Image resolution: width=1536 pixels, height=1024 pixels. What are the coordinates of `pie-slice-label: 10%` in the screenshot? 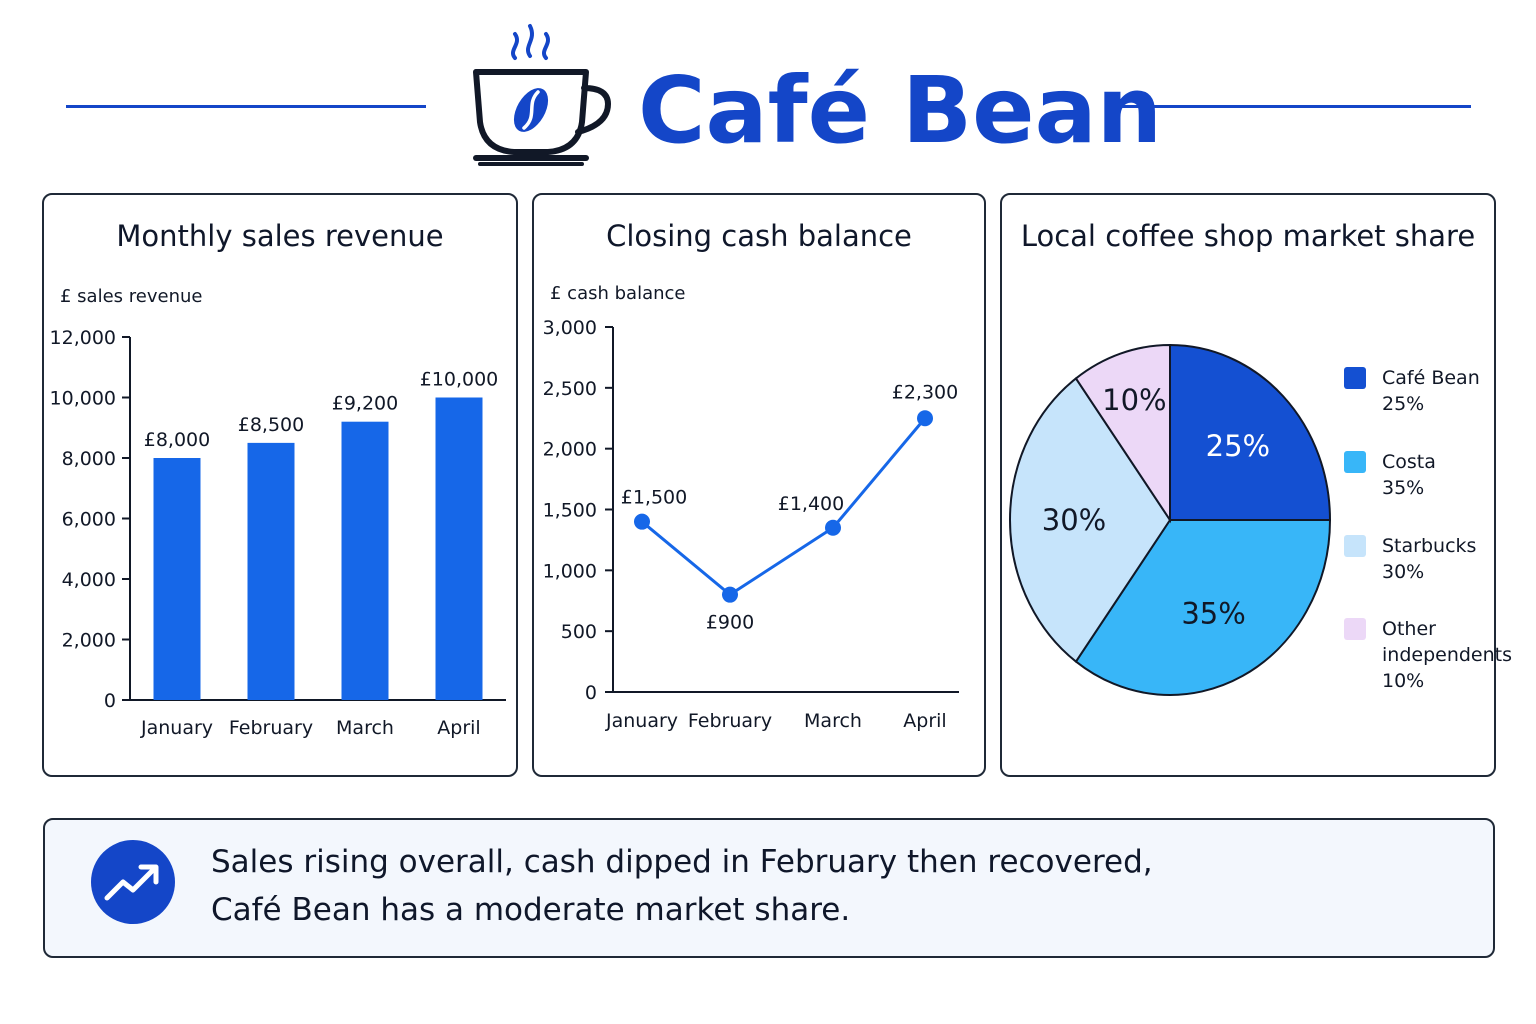 It's located at (1134, 400).